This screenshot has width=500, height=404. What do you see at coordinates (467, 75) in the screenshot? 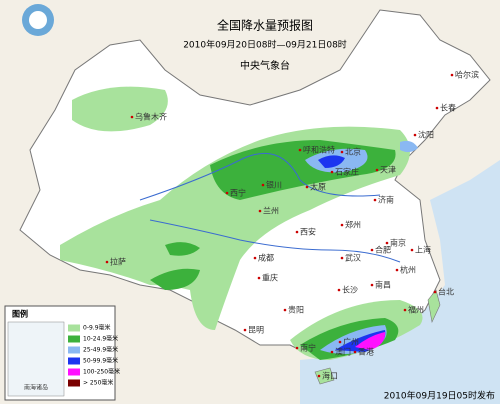
I see `city-label: 哈尔滨` at bounding box center [467, 75].